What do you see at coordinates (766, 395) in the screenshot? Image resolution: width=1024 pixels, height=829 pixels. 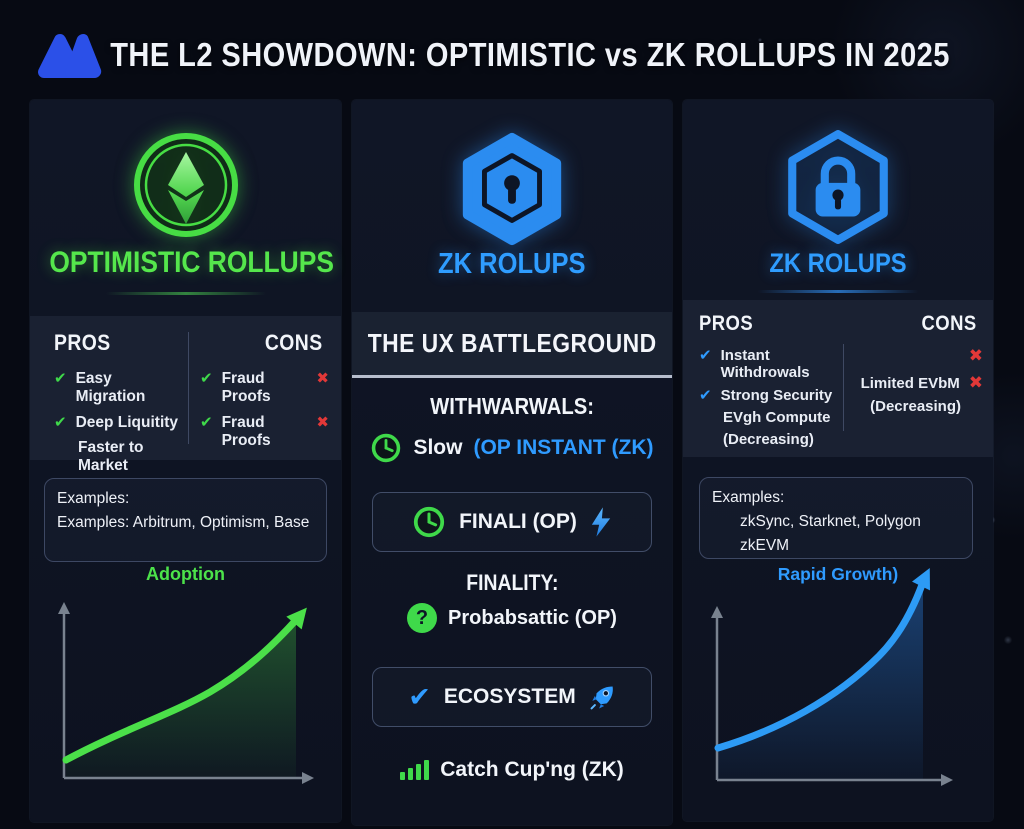 I see `pros-item: ✔ Strong Security` at bounding box center [766, 395].